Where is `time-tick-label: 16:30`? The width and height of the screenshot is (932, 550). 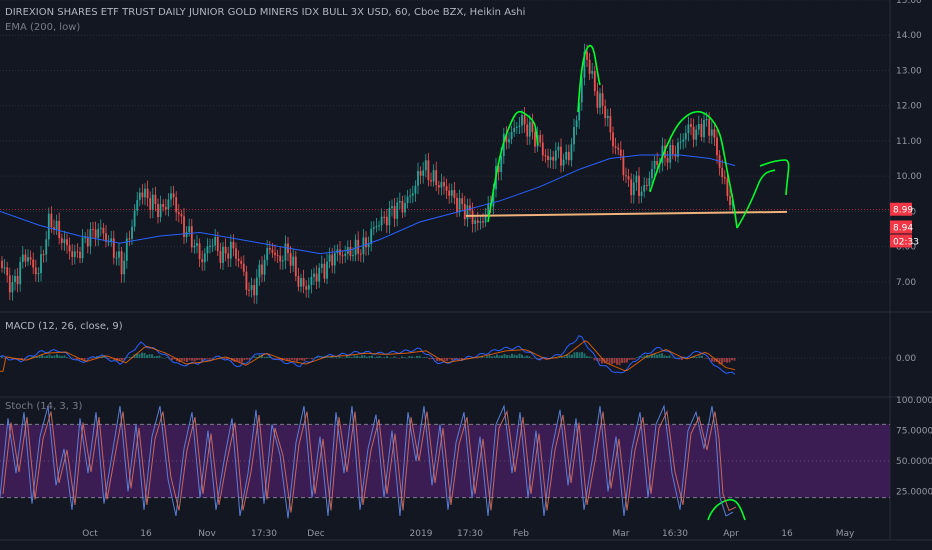 time-tick-label: 16:30 is located at coordinates (675, 534).